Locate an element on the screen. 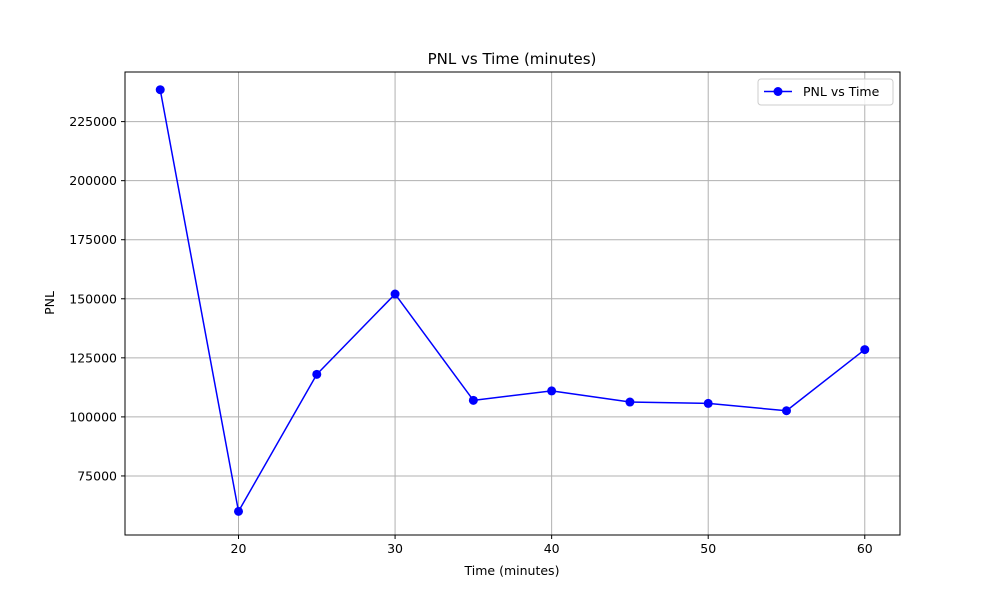 This screenshot has height=604, width=1000. legend-frame is located at coordinates (825, 92).